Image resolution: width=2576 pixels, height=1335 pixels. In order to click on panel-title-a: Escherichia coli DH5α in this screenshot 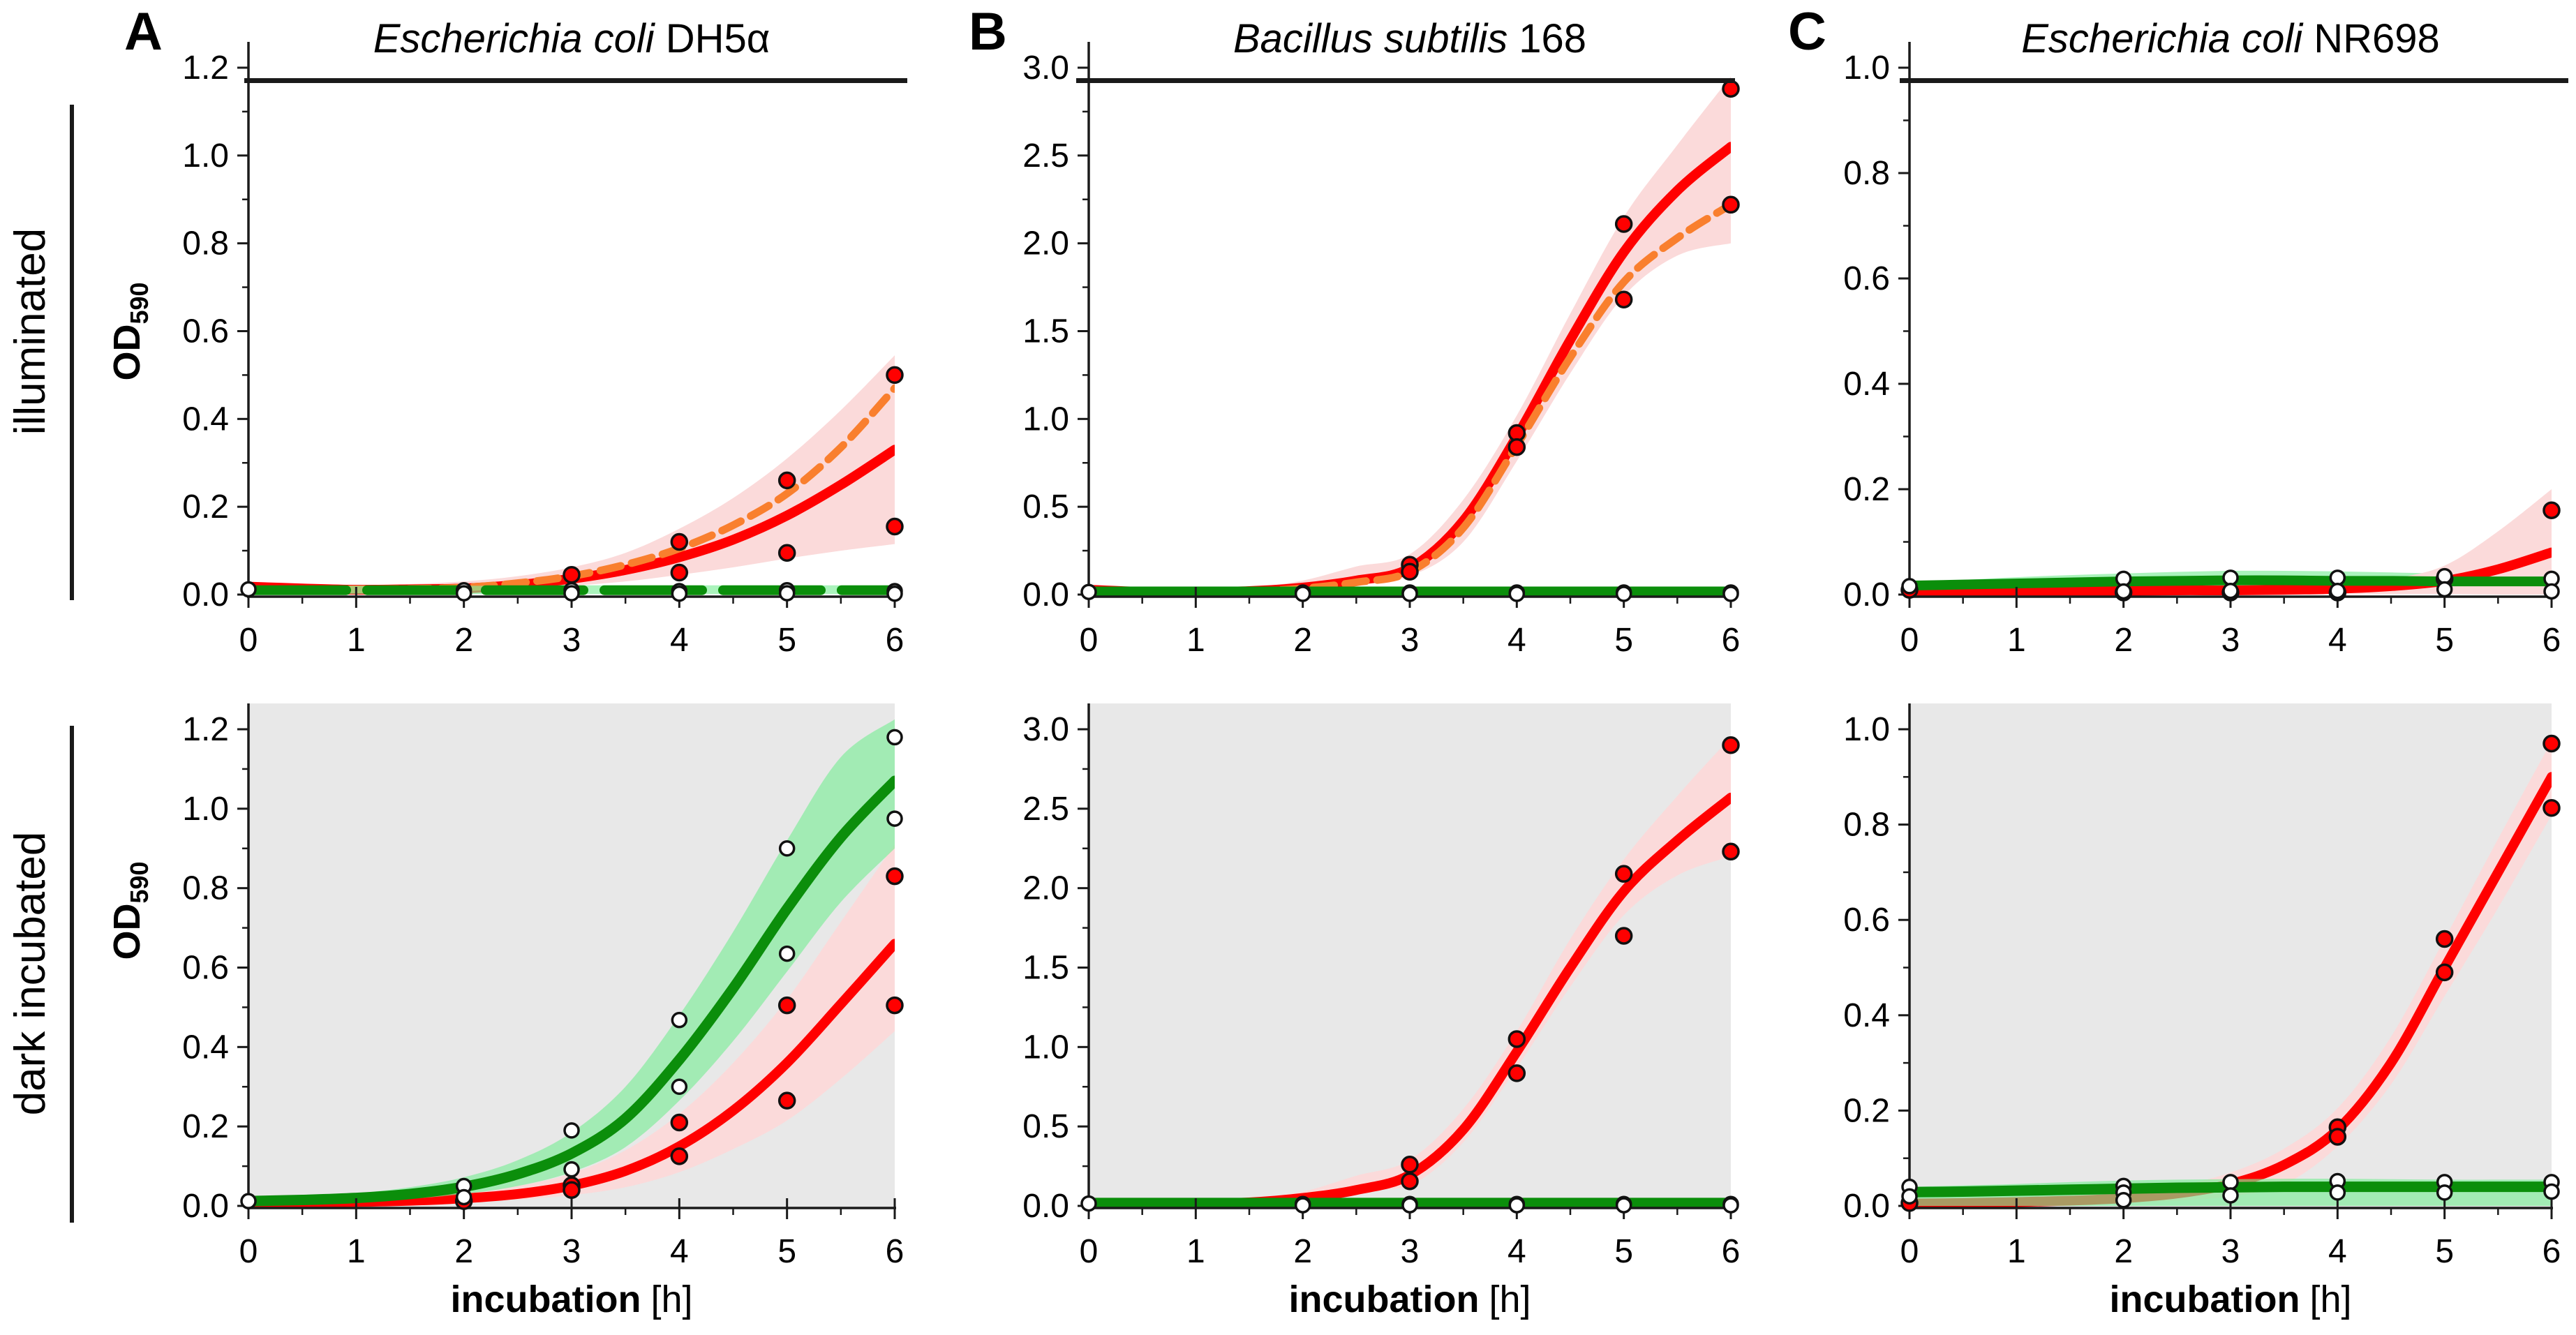, I will do `click(571, 39)`.